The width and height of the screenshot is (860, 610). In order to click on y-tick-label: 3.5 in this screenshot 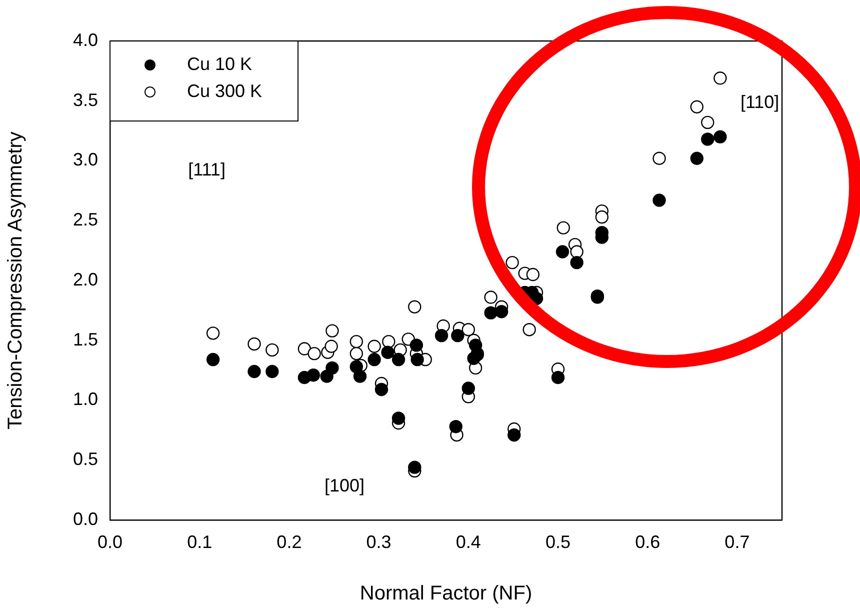, I will do `click(85, 100)`.